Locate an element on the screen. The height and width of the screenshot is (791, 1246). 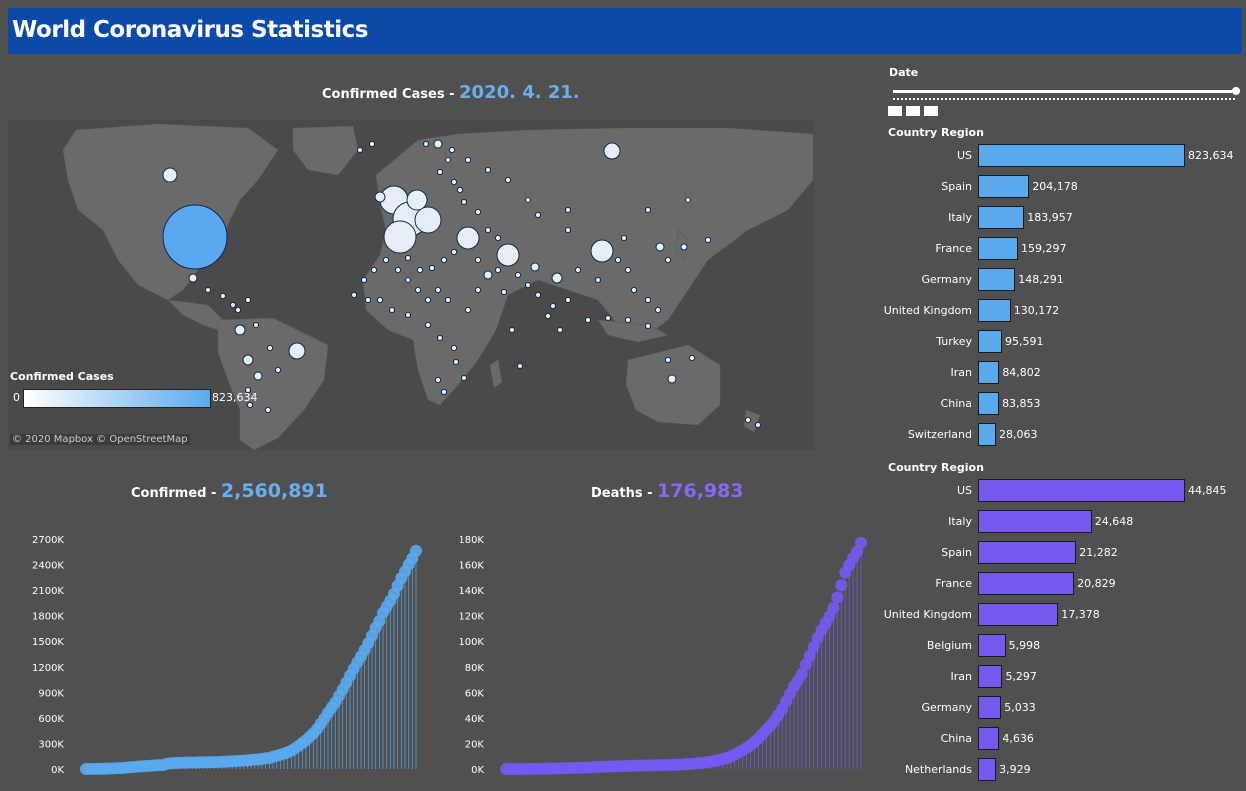
confirmed-bar-row: Turkey 95,591 is located at coordinates (1060, 342).